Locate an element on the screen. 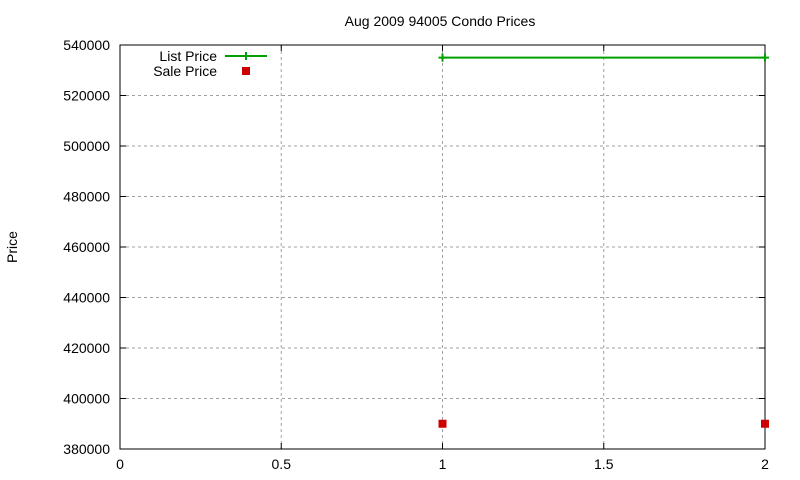 The height and width of the screenshot is (480, 800). x-tick-label: 0.5 is located at coordinates (282, 464).